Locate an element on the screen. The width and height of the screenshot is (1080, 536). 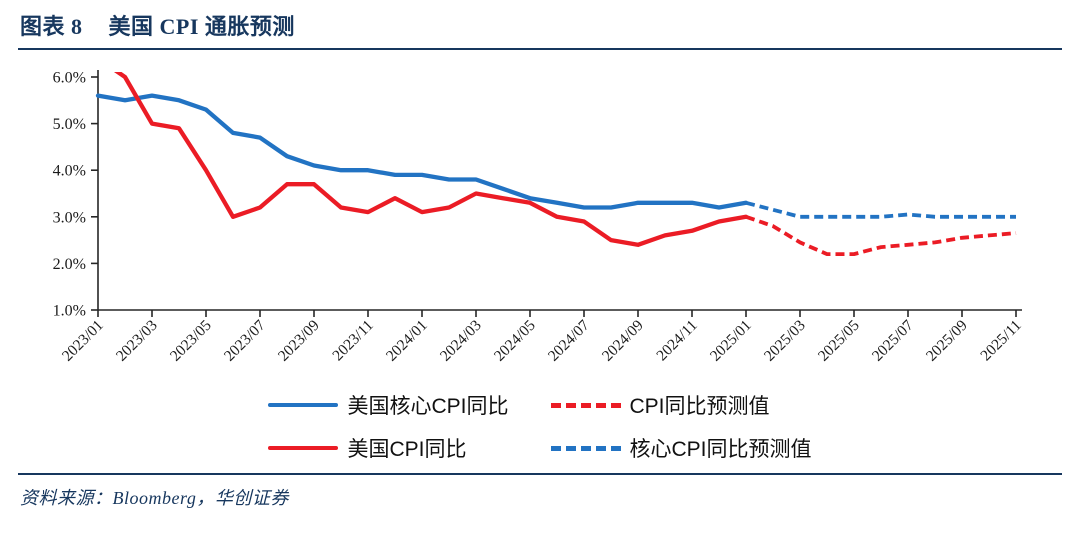
series-line-cpi-forecast is located at coordinates (881, 236).